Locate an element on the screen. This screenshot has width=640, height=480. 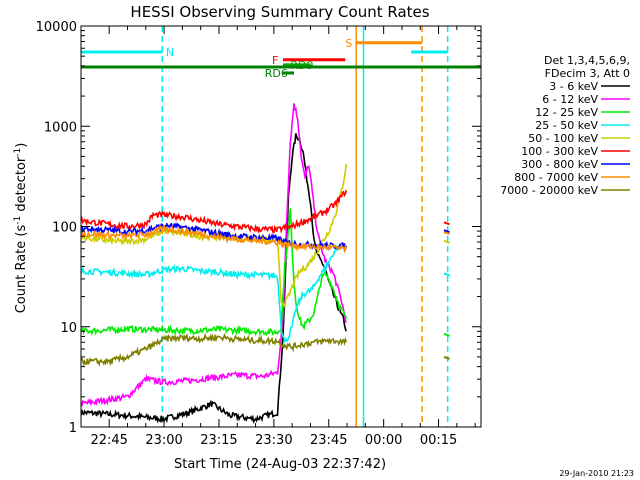
x-tick-label: 23:15 is located at coordinates (218, 440).